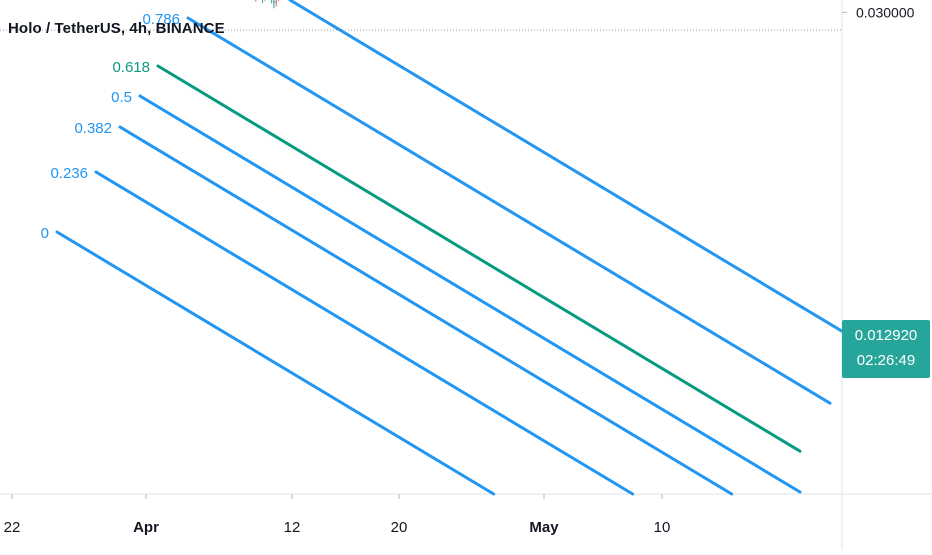 This screenshot has height=555, width=932. I want to click on fib-level-label: 0.236, so click(69, 173).